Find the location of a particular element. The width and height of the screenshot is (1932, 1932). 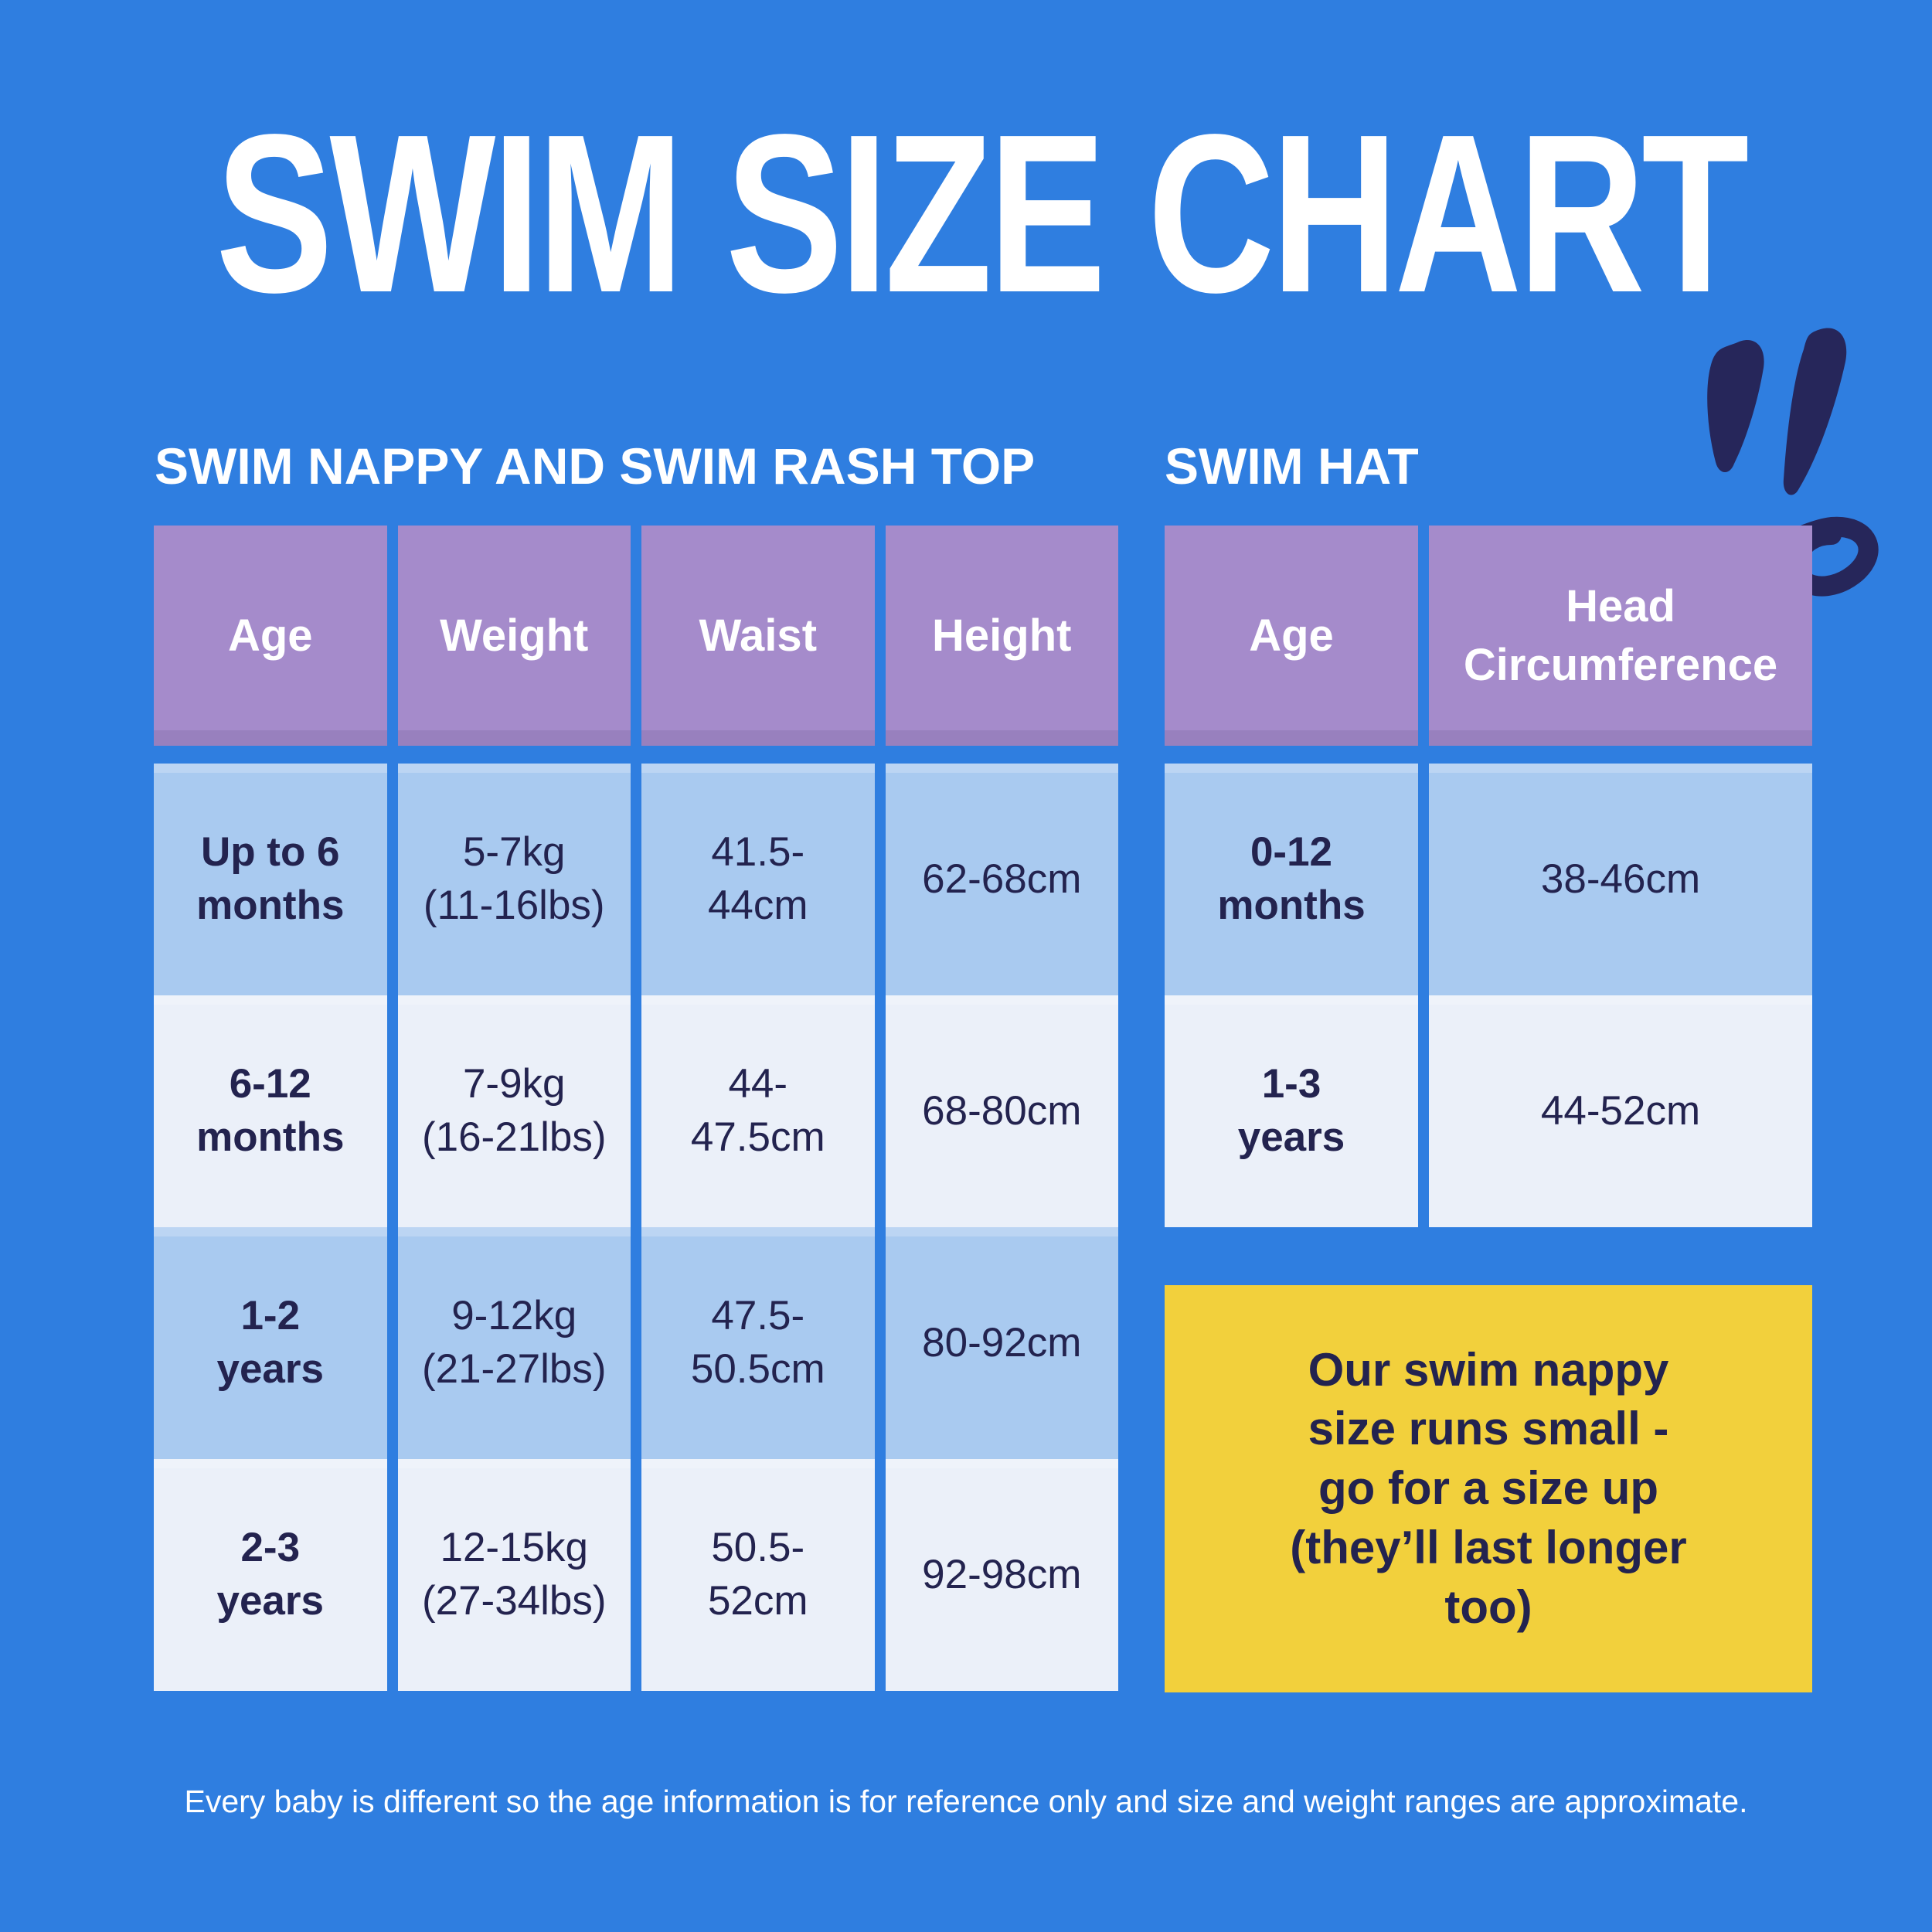

hat-cell-head-circumference: 44-52cm is located at coordinates (1621, 1111).